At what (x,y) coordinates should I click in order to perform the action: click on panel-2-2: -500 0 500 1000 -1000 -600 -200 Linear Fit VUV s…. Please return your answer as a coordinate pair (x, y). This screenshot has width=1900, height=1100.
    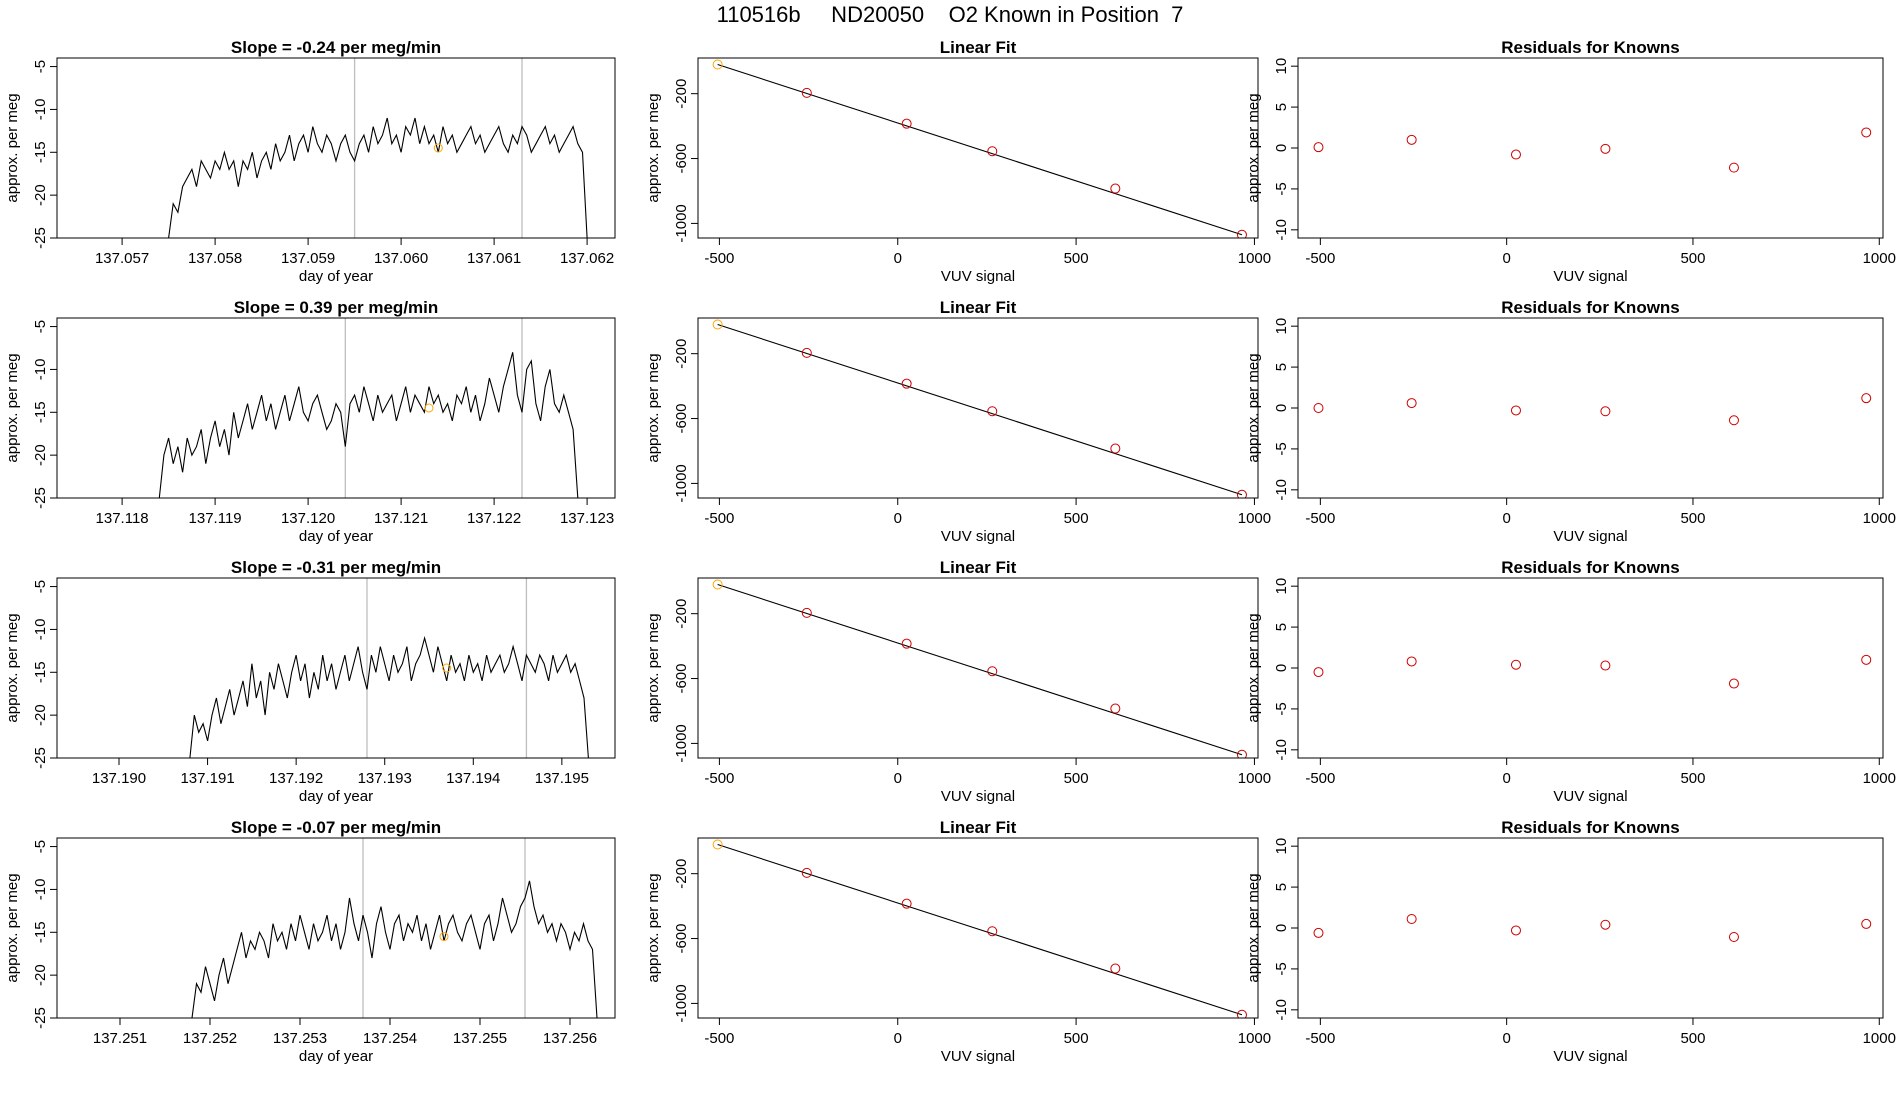
    Looking at the image, I should click on (958, 421).